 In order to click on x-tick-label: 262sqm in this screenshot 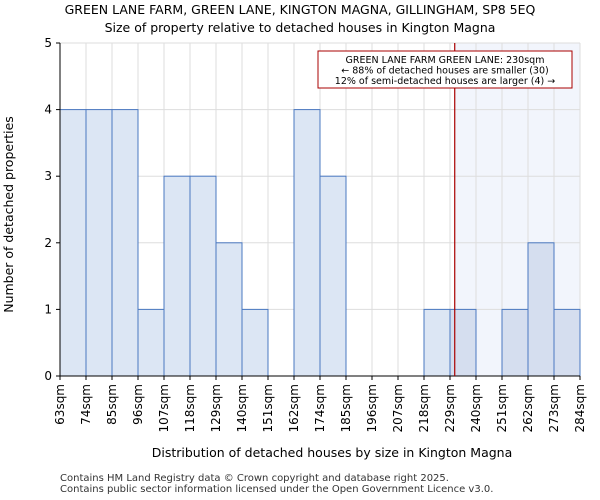, I will do `click(528, 408)`.